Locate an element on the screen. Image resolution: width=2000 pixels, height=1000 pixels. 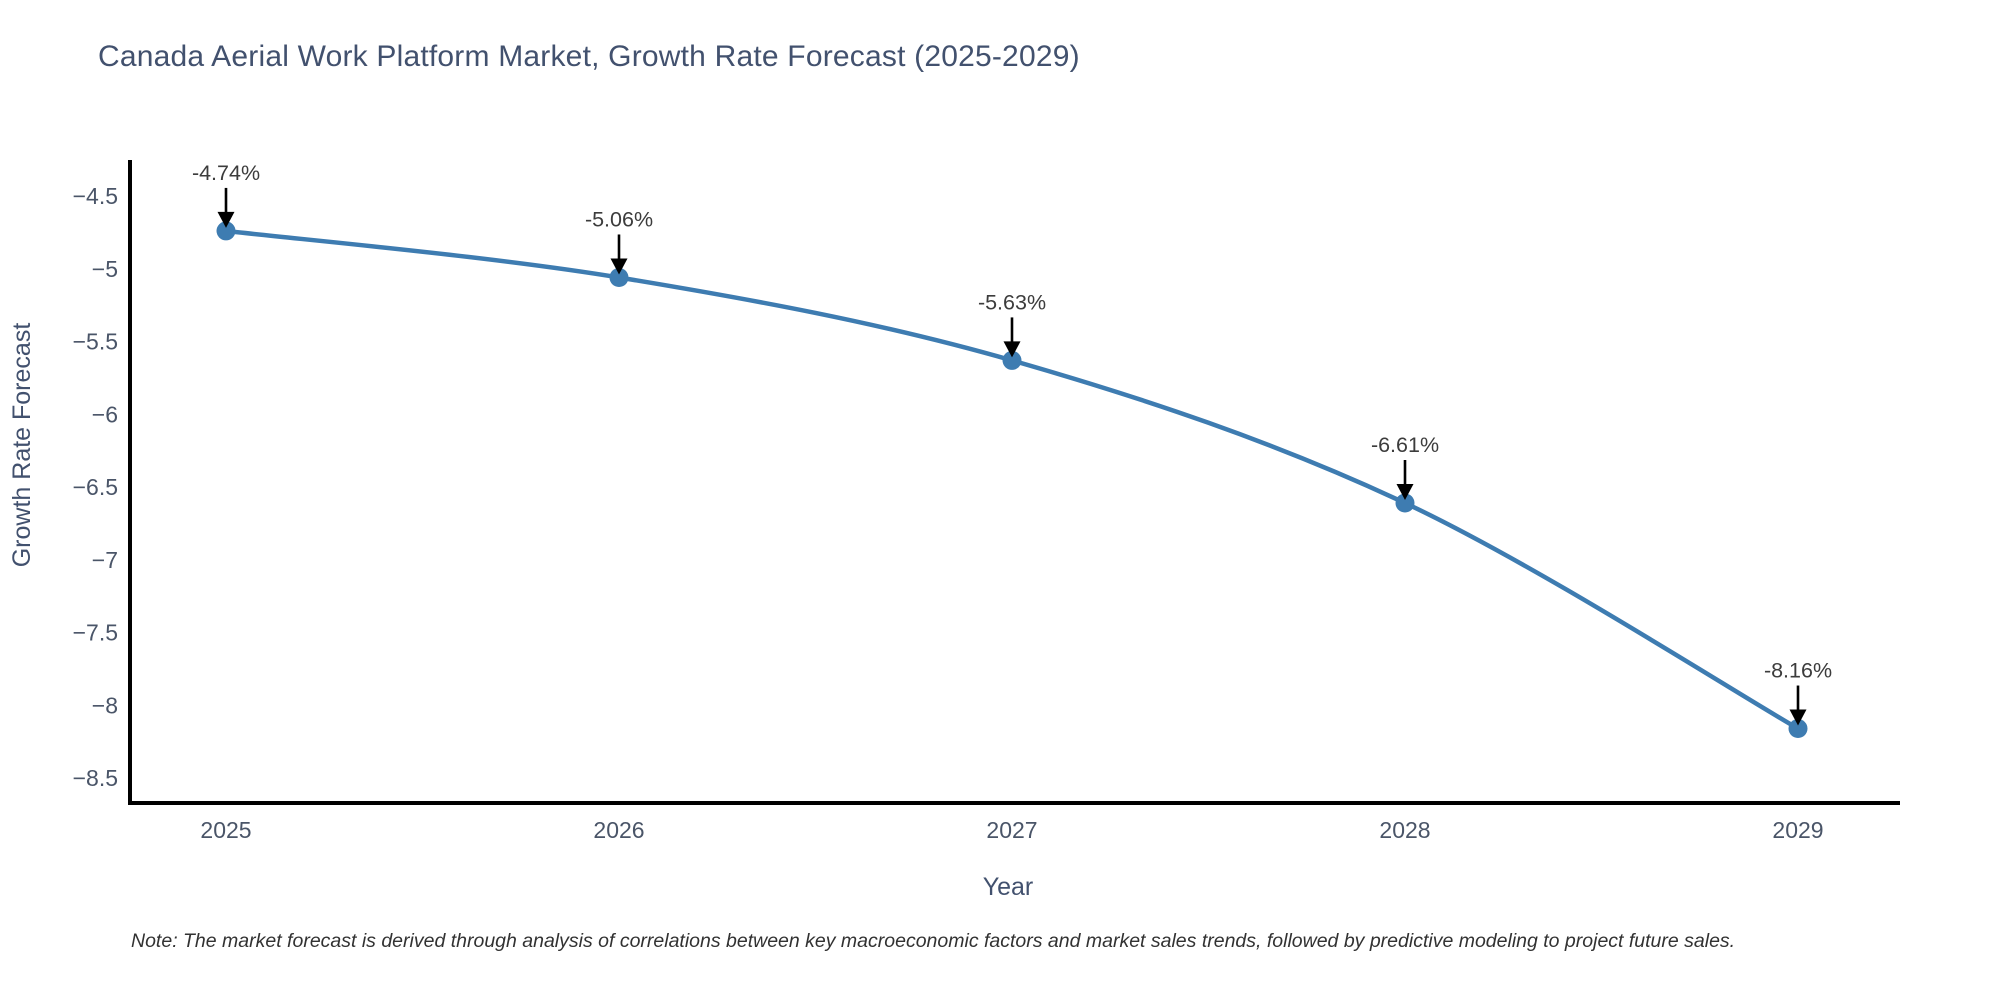
y-tick-label: −7.5 is located at coordinates (95, 633).